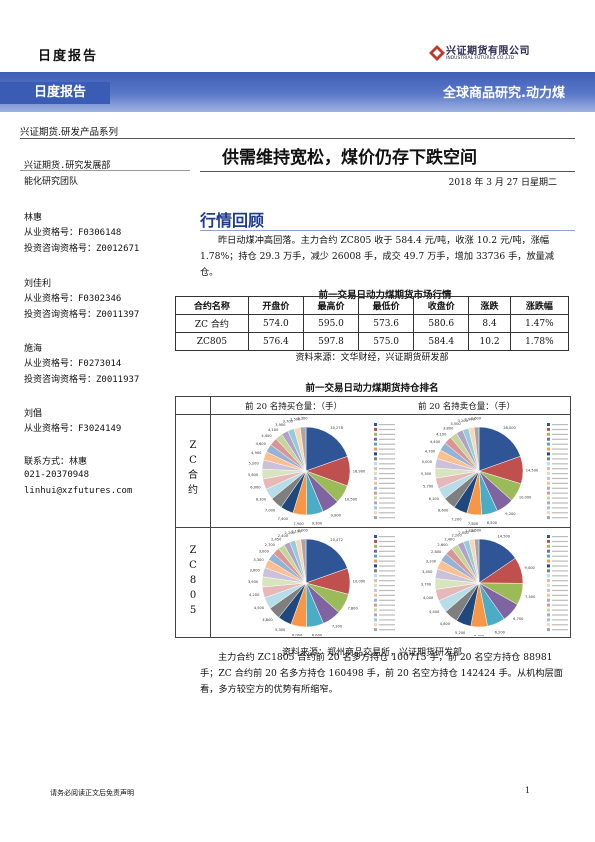 The image size is (595, 842). Describe the element at coordinates (283, 519) in the screenshot. I see `pie-data-label: 7,400` at that location.